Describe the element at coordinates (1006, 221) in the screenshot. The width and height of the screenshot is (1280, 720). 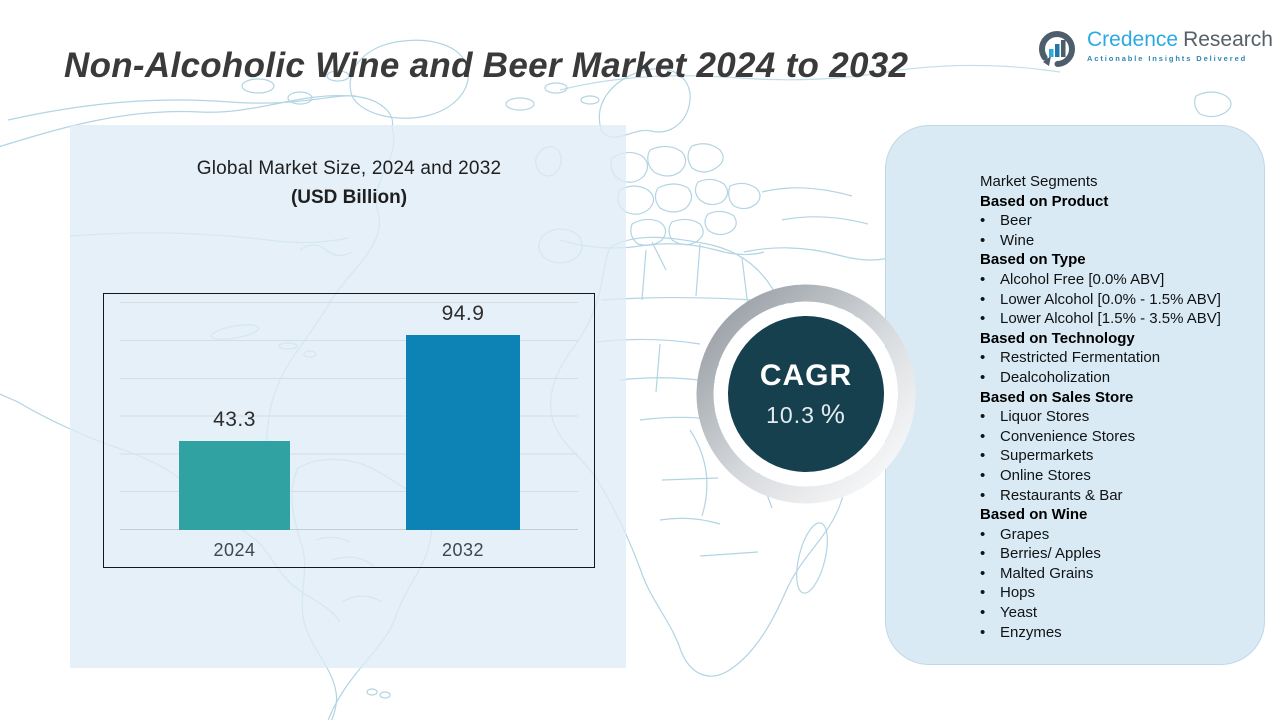
I see `list-item: • Beer` at that location.